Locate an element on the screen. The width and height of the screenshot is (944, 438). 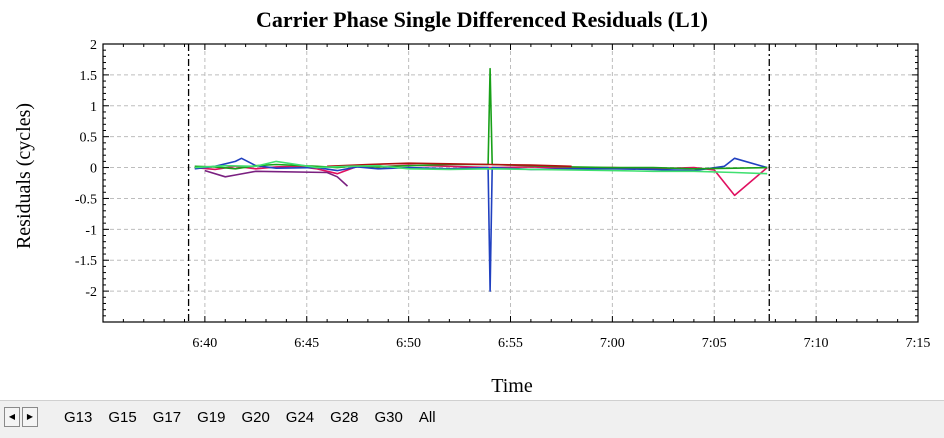
tab-g20: G20 is located at coordinates (254, 417).